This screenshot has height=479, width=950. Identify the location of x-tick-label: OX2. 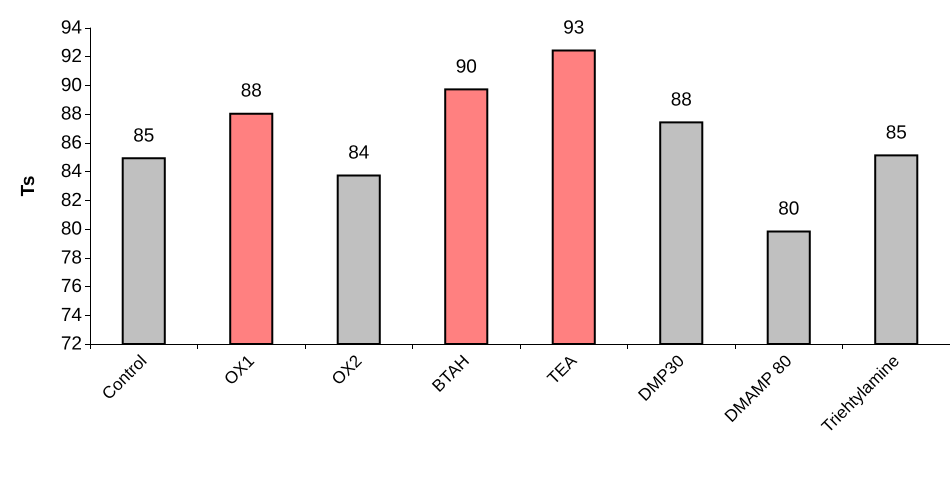
(347, 370).